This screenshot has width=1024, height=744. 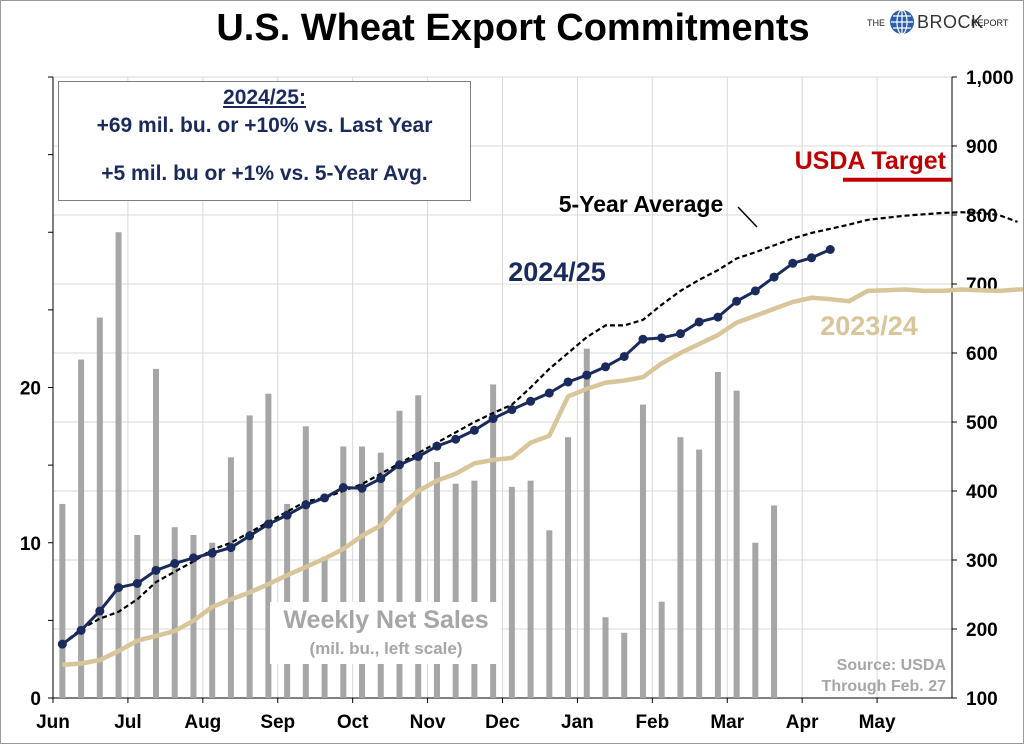 What do you see at coordinates (513, 28) in the screenshot?
I see `chart-title: U.S. Wheat Export Commitments` at bounding box center [513, 28].